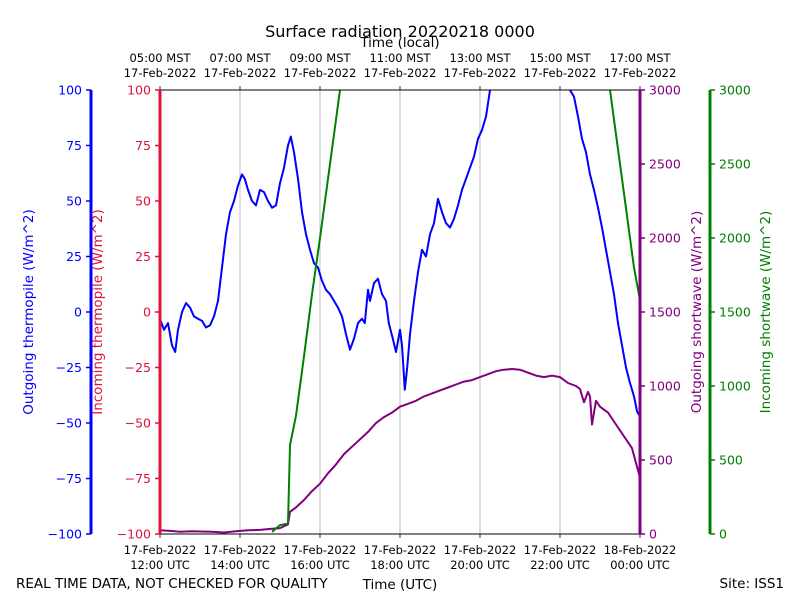 This screenshot has width=800, height=600. What do you see at coordinates (640, 58) in the screenshot?
I see `top-tick-time: 17:00 MST` at bounding box center [640, 58].